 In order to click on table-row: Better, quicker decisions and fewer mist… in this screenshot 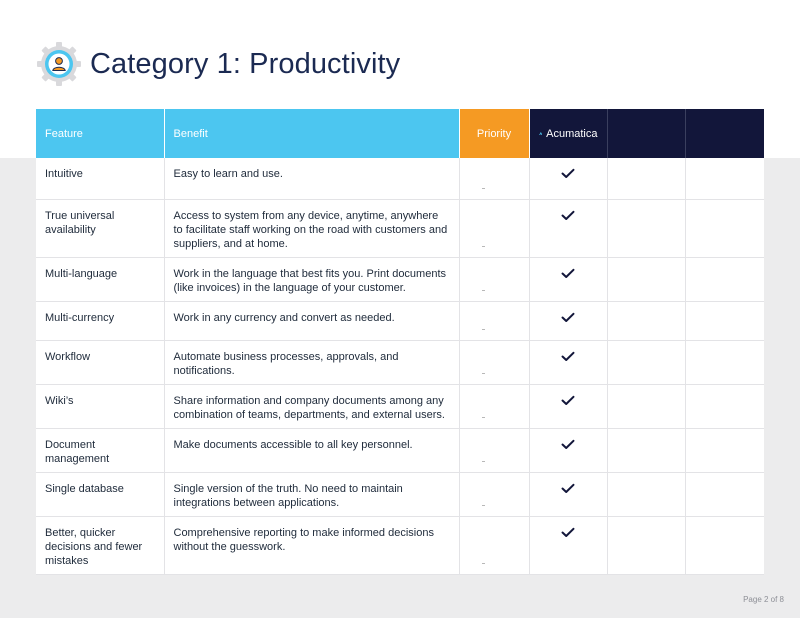, I will do `click(400, 545)`.